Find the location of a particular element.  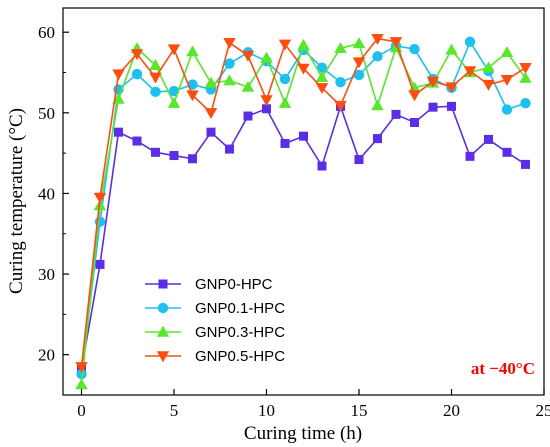

legend-item: GNP0.3-HPC is located at coordinates (215, 332).